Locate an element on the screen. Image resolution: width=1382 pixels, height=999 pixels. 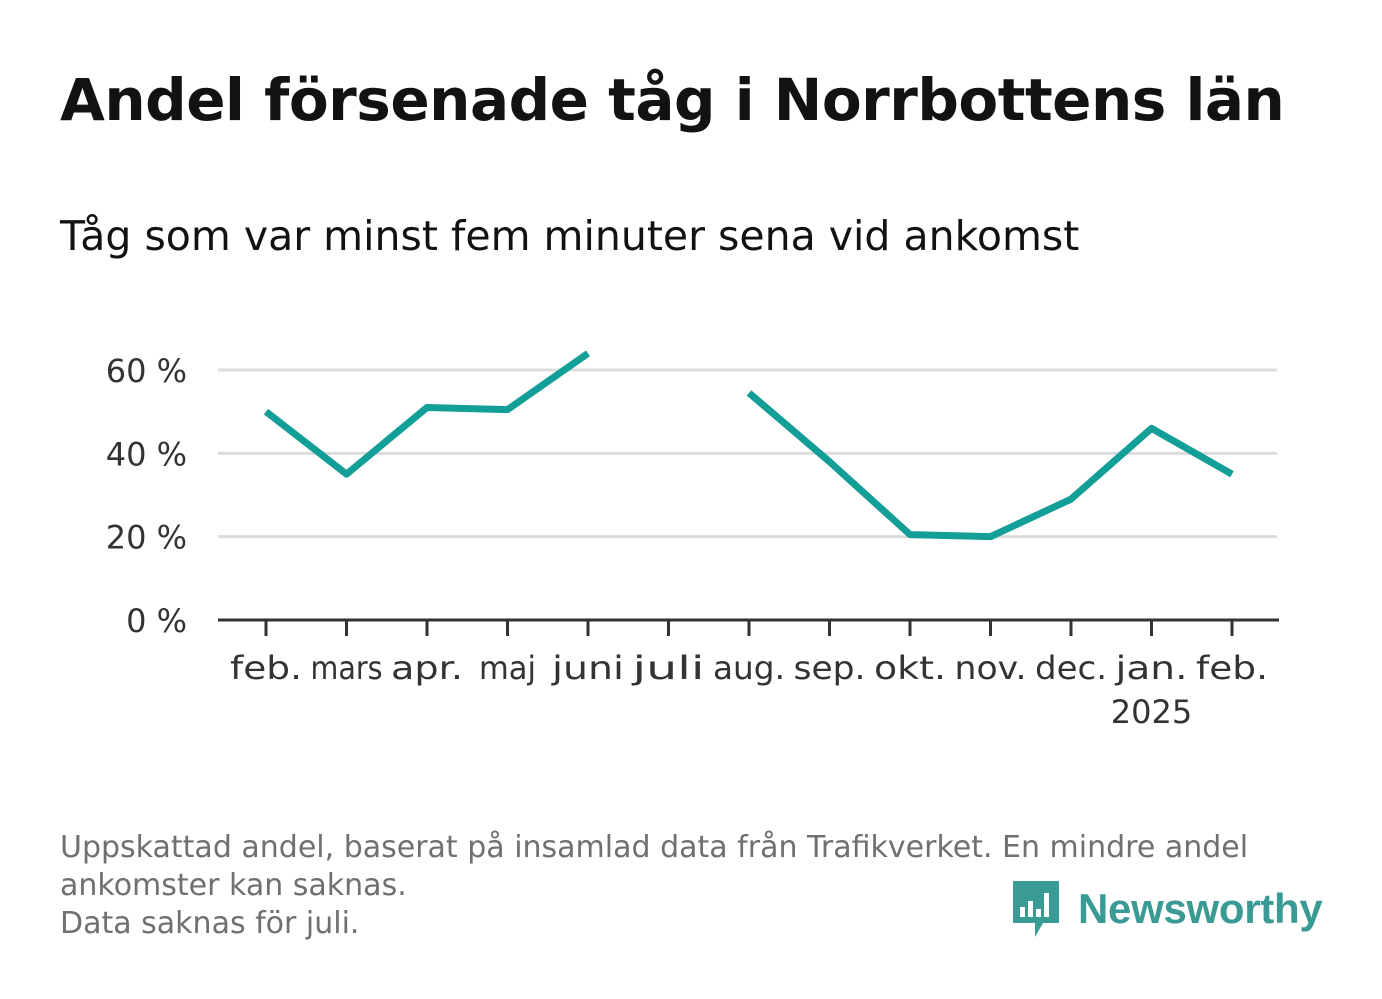
x-tick-label: jan. is located at coordinates (1150, 668).